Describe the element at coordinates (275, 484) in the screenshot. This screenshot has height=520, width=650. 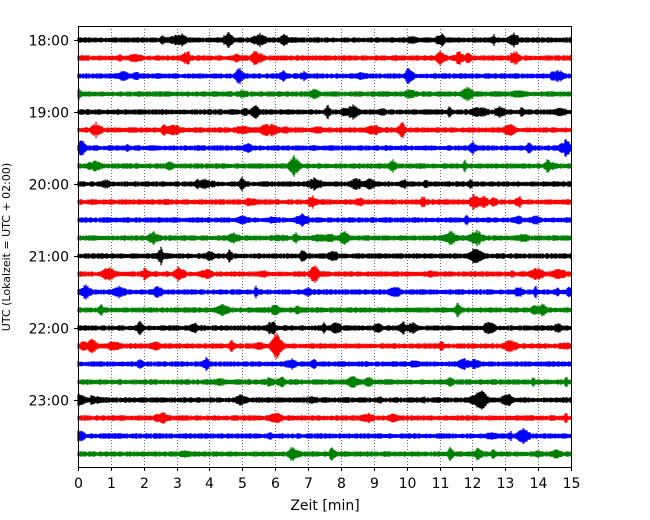
I see `x-tick-label: 6` at that location.